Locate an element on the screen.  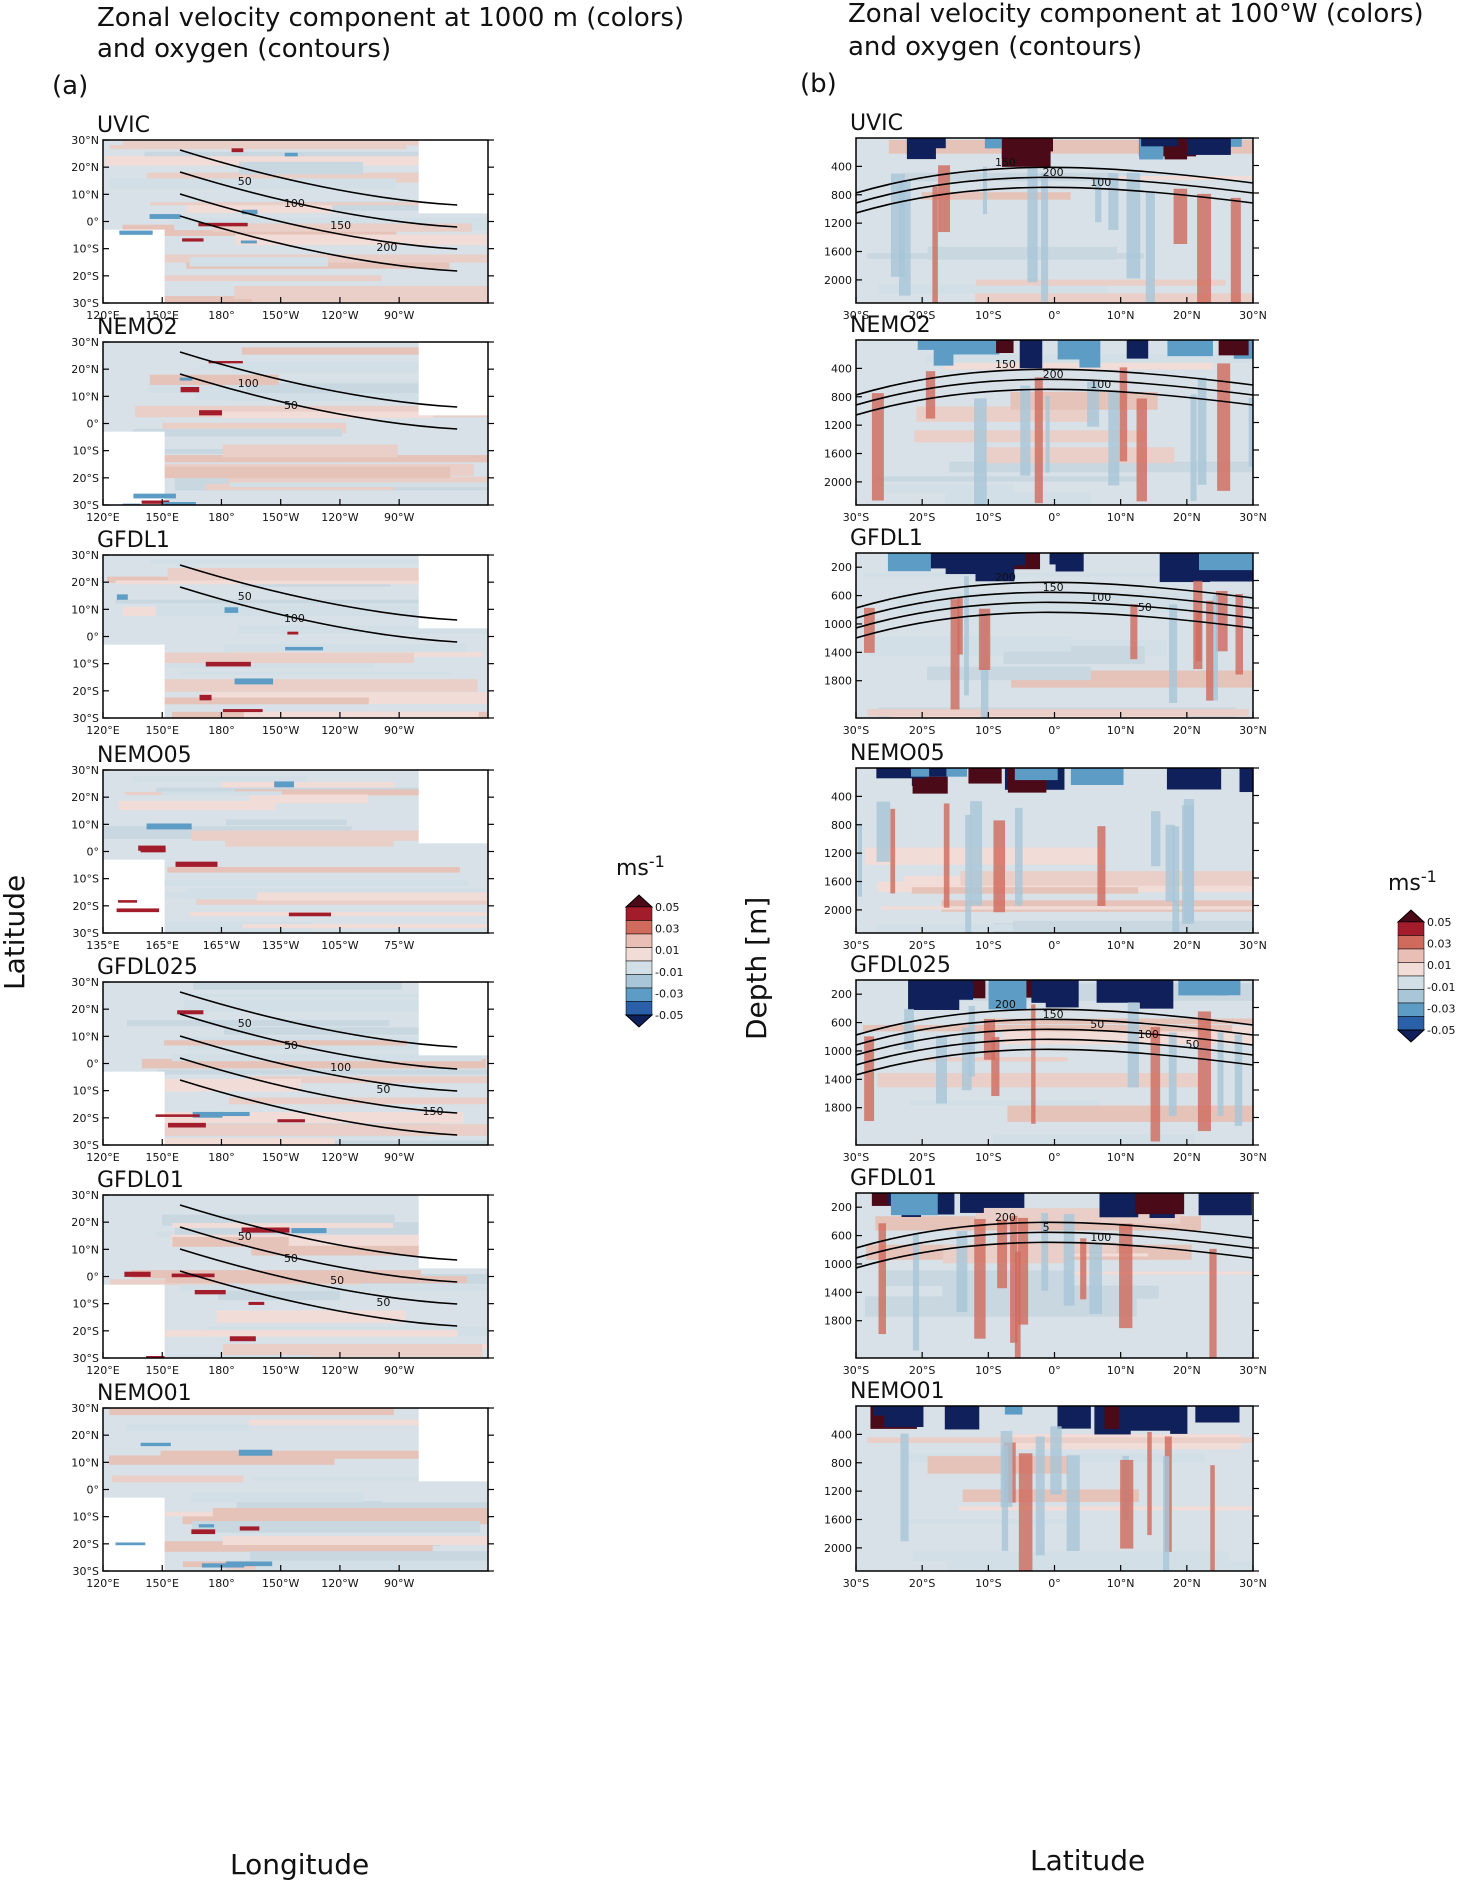
colorbar-cap-top is located at coordinates (639, 901).